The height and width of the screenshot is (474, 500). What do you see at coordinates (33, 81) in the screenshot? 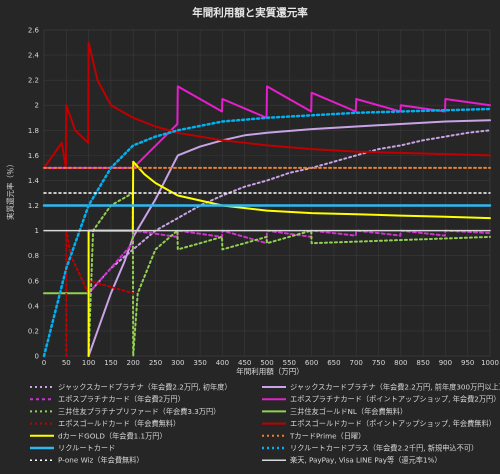
I see `y-tick-label: 2.2` at bounding box center [33, 81].